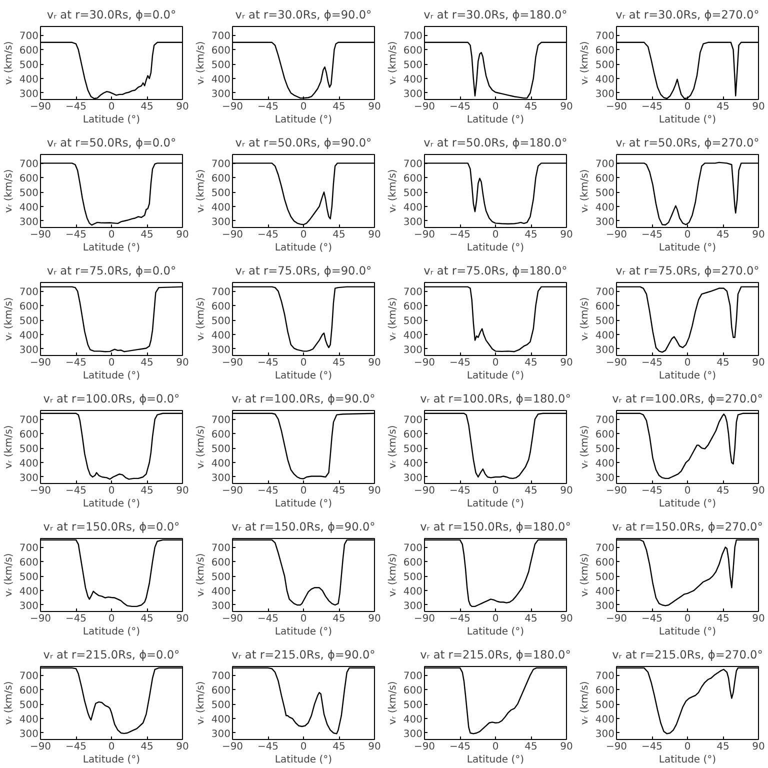 The width and height of the screenshot is (768, 768). I want to click on chart-title: vᵣ at r=30.0Rs, ϕ=0.0°, so click(111, 15).